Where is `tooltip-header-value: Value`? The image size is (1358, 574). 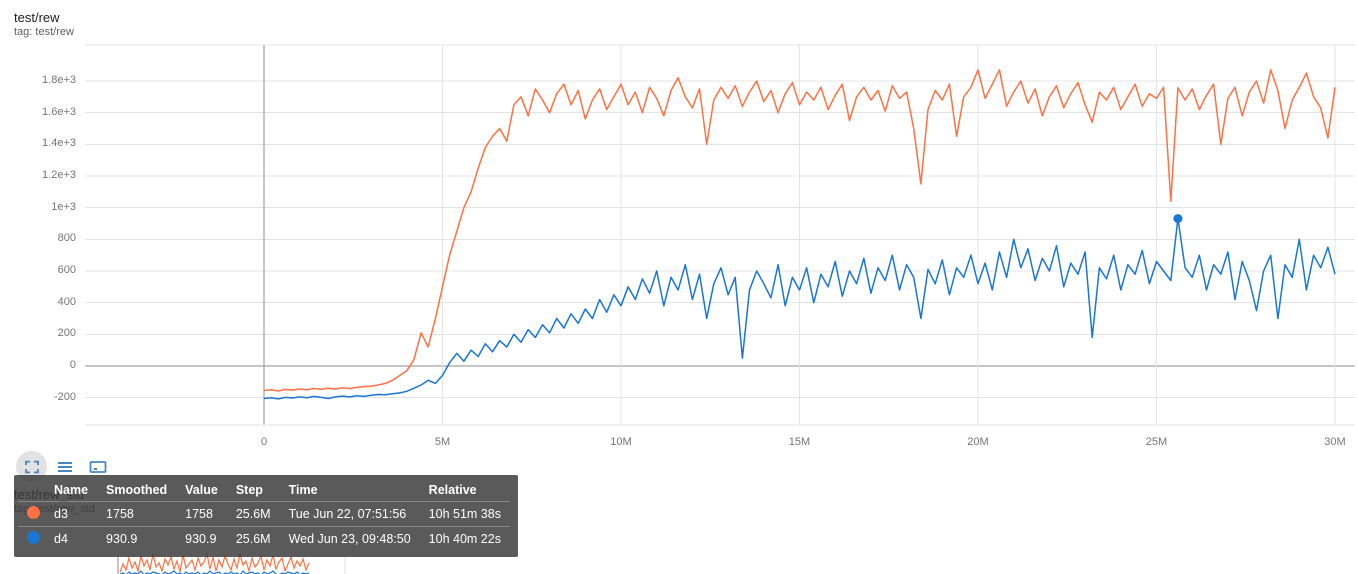
tooltip-header-value: Value is located at coordinates (201, 490).